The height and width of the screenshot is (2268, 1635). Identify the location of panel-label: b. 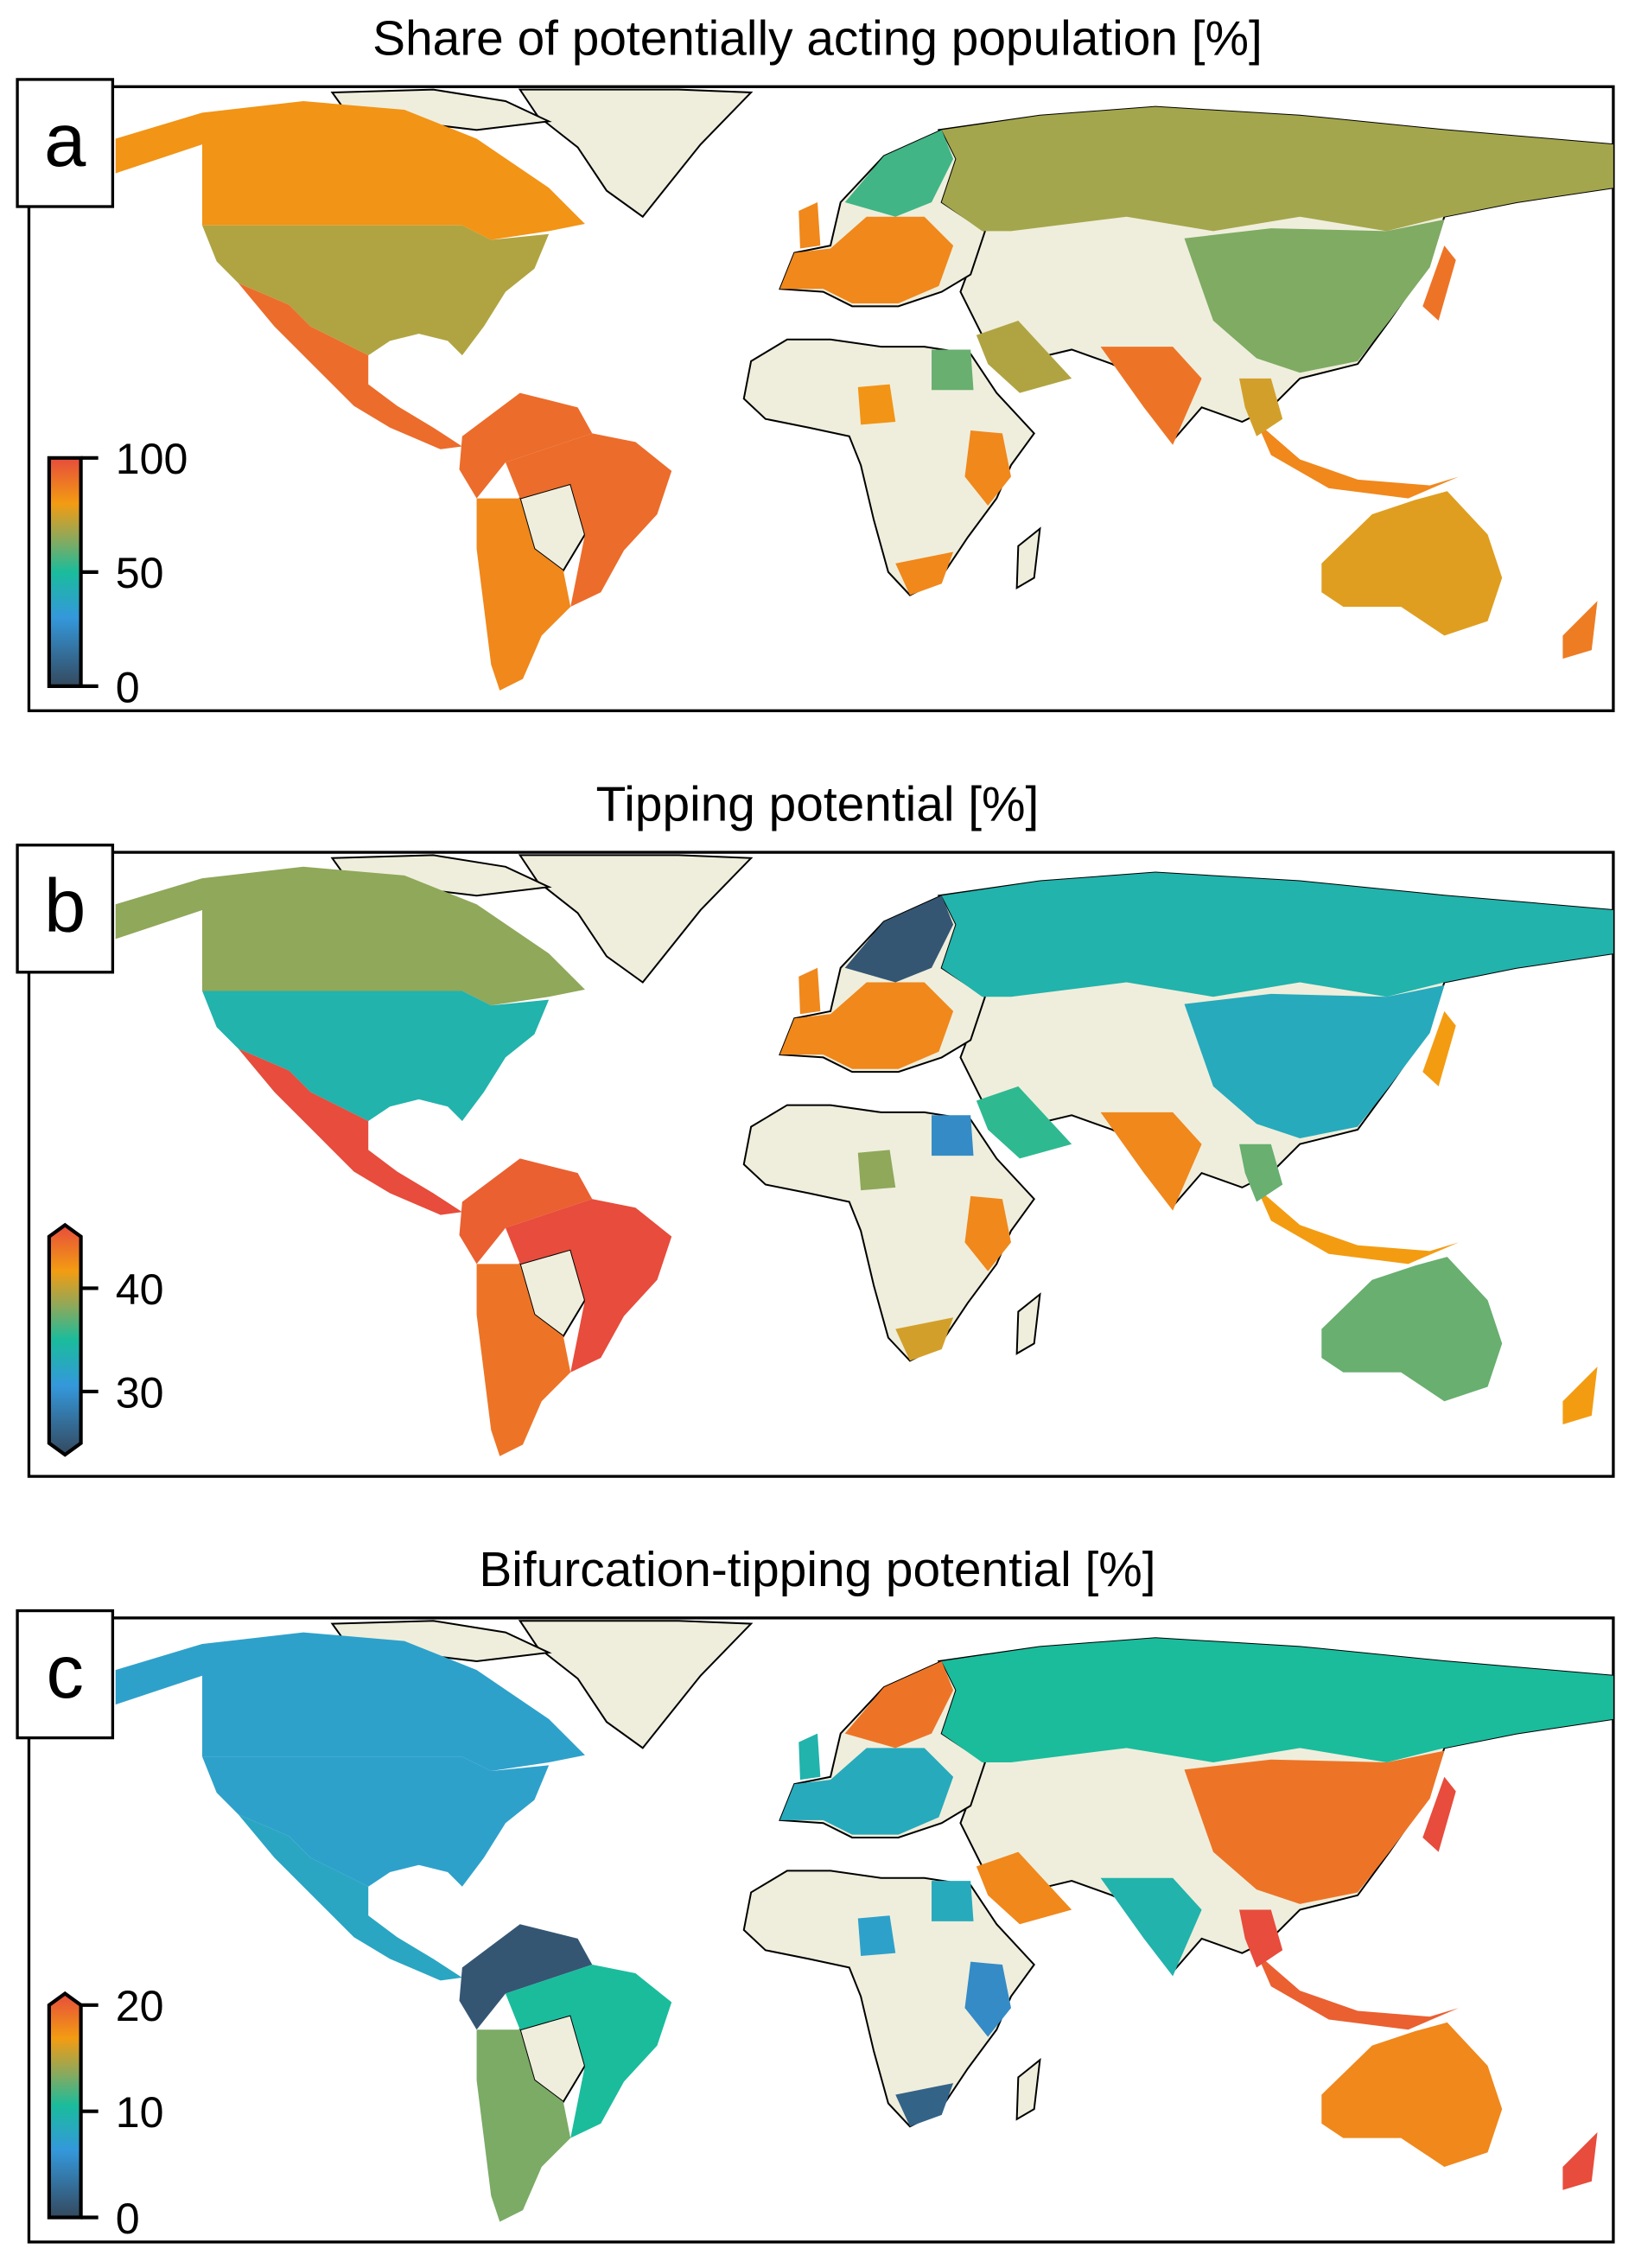
(65, 906).